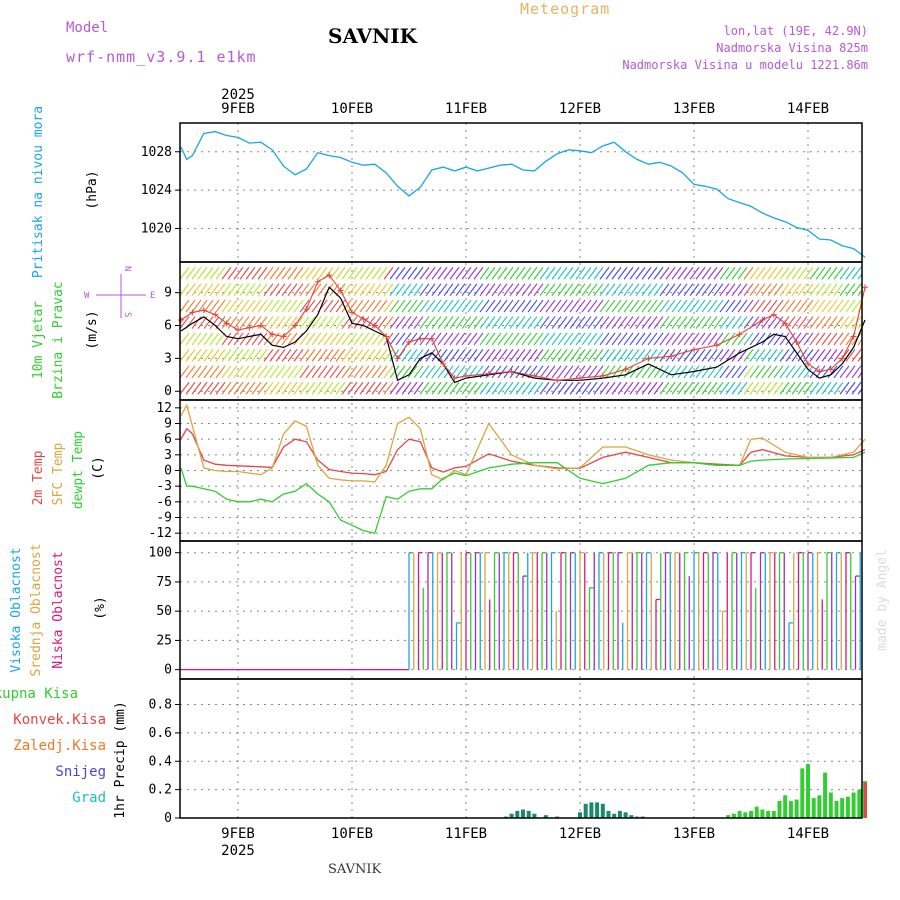 This screenshot has height=900, width=900. Describe the element at coordinates (164, 486) in the screenshot. I see `ytick-label: -3` at that location.